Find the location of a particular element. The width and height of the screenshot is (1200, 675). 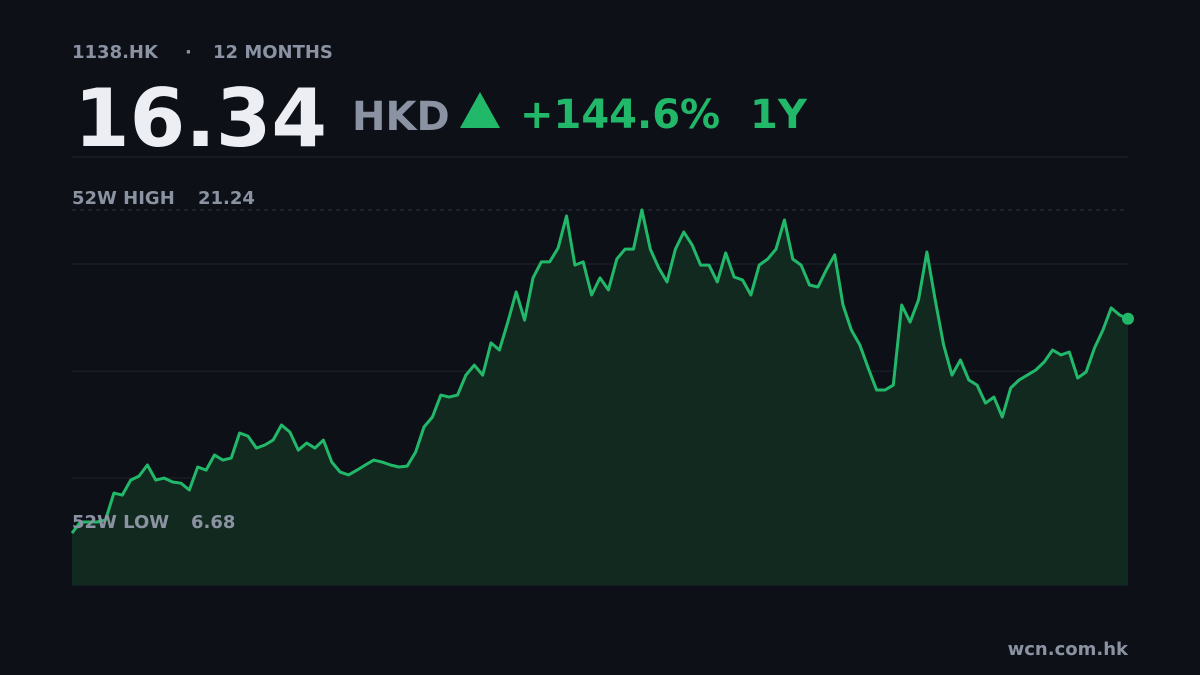

high-value: 21.24 is located at coordinates (226, 198).